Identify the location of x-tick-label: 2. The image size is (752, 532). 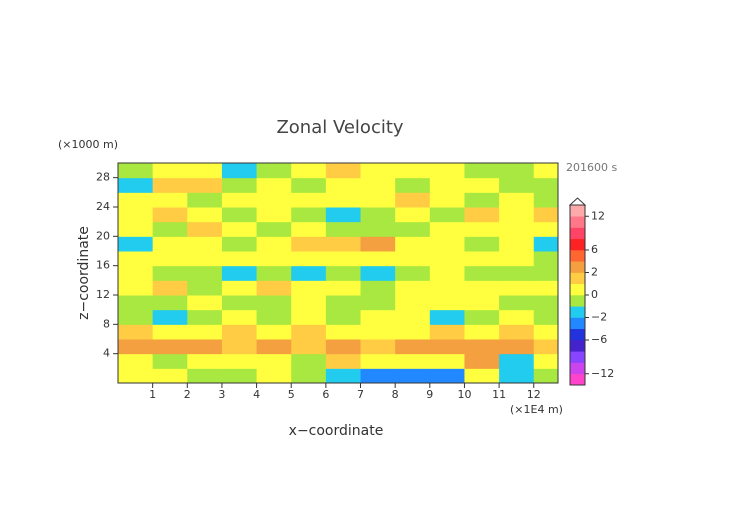
(187, 394).